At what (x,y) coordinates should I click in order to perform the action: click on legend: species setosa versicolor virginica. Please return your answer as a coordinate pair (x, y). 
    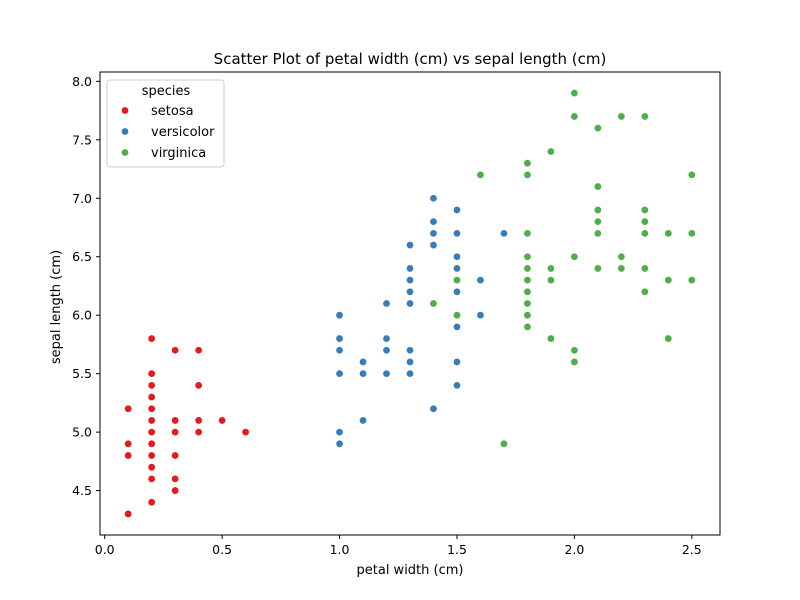
    Looking at the image, I should click on (165, 123).